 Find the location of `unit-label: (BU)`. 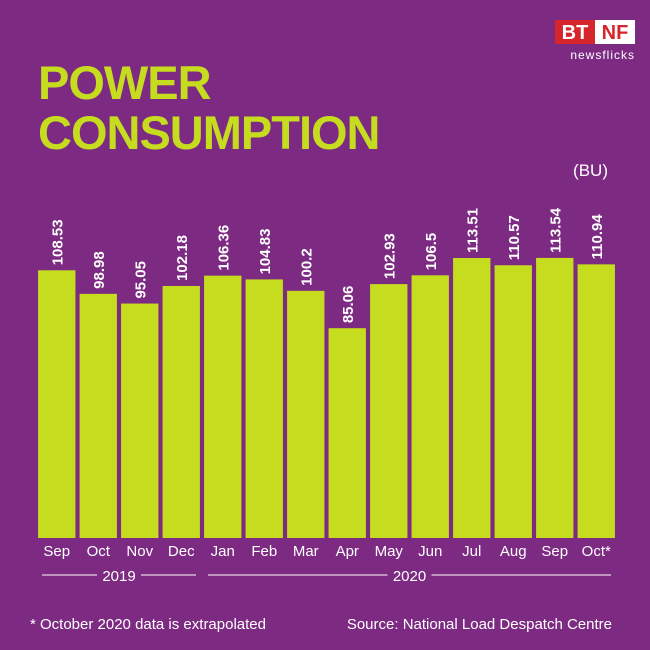

unit-label: (BU) is located at coordinates (590, 170).